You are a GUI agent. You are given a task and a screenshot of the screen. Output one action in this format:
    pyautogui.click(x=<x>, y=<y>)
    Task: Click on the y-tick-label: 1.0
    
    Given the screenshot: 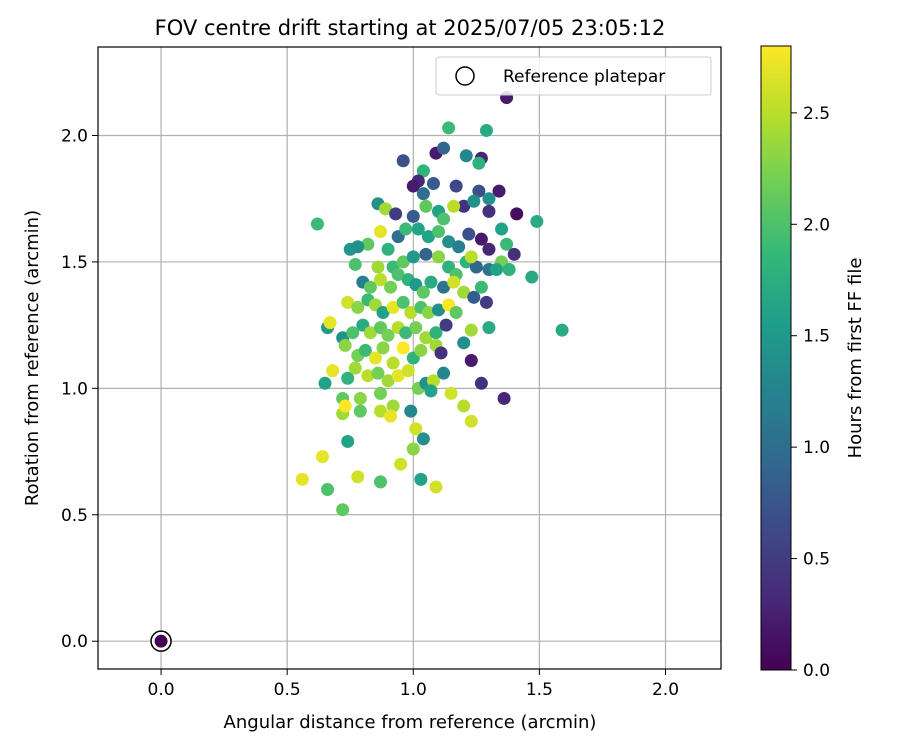 What is the action you would take?
    pyautogui.click(x=74, y=389)
    